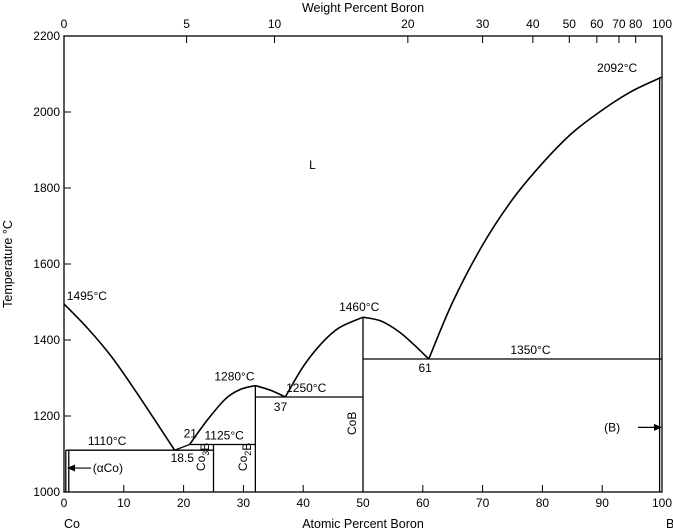  What do you see at coordinates (191, 434) in the screenshot?
I see `annotation-label: 21` at bounding box center [191, 434].